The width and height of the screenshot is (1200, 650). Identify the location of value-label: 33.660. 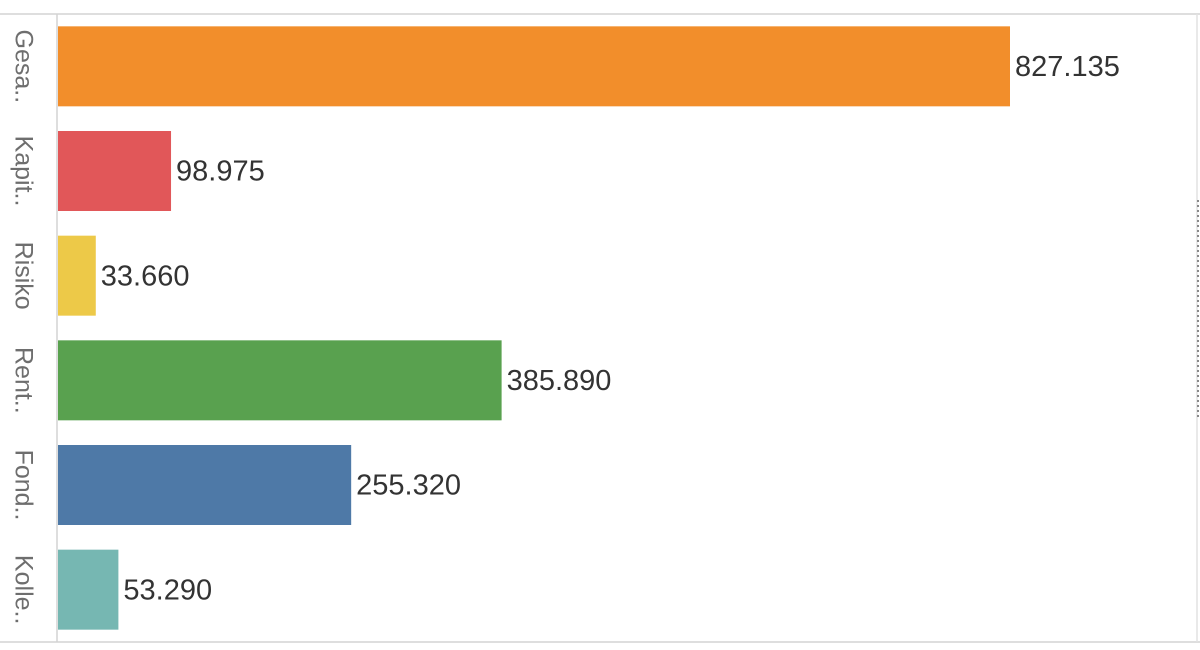
(145, 276).